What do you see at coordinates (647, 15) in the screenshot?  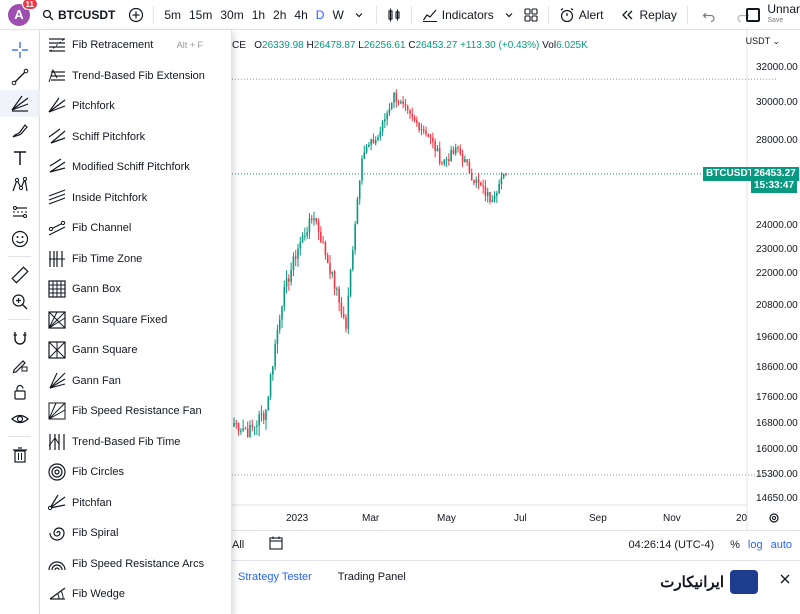 I see `replay-button: Replay` at bounding box center [647, 15].